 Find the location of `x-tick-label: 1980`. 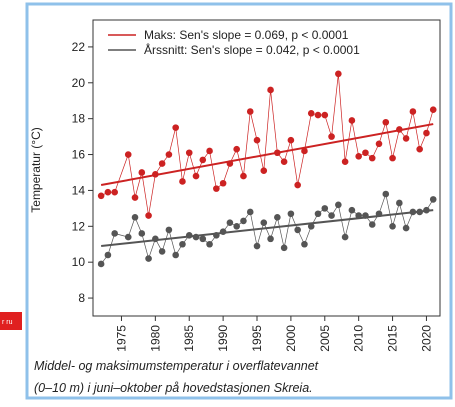

x-tick-label: 1980 is located at coordinates (155, 338).